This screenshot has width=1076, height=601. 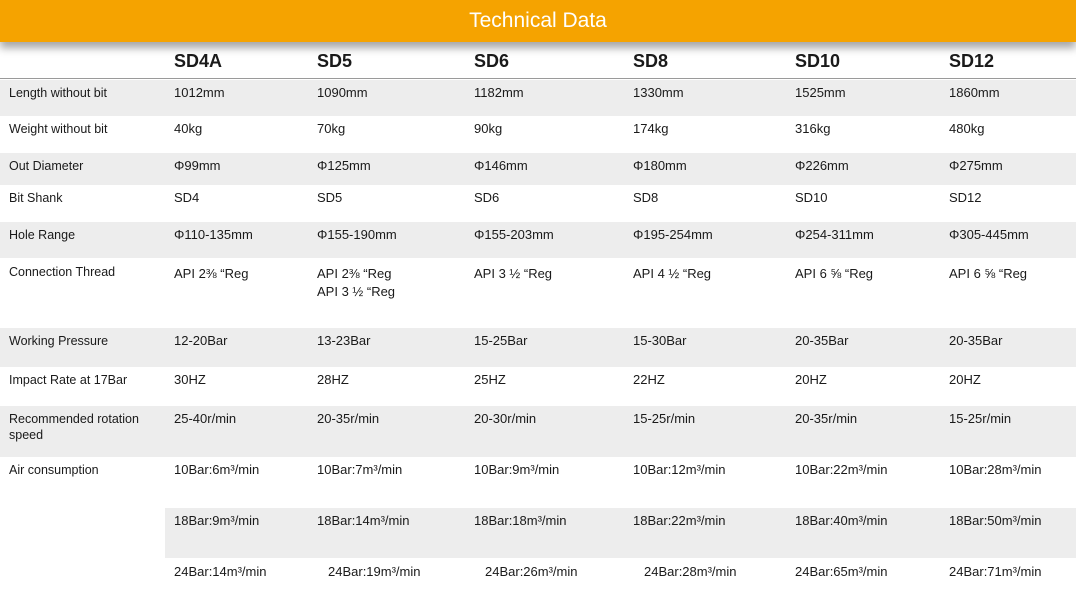 I want to click on cell-value: Φ146mm, so click(x=501, y=165).